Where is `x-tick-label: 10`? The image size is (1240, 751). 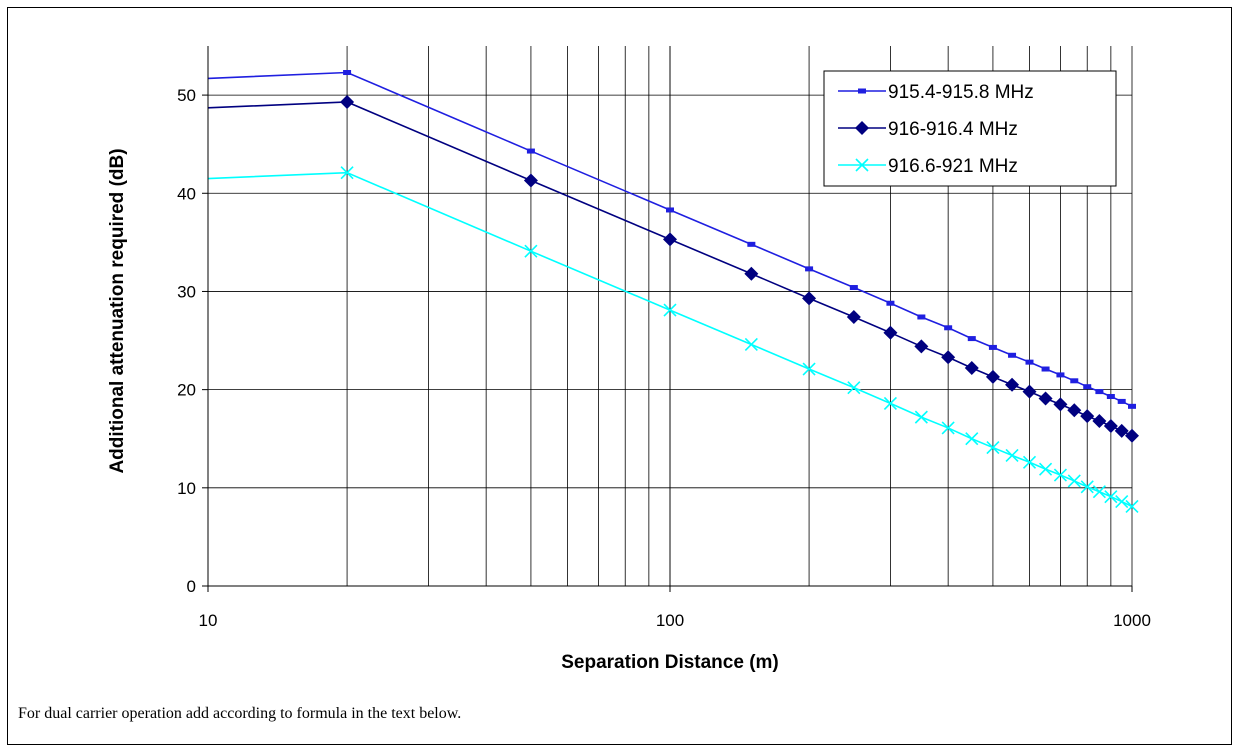
x-tick-label: 10 is located at coordinates (208, 620).